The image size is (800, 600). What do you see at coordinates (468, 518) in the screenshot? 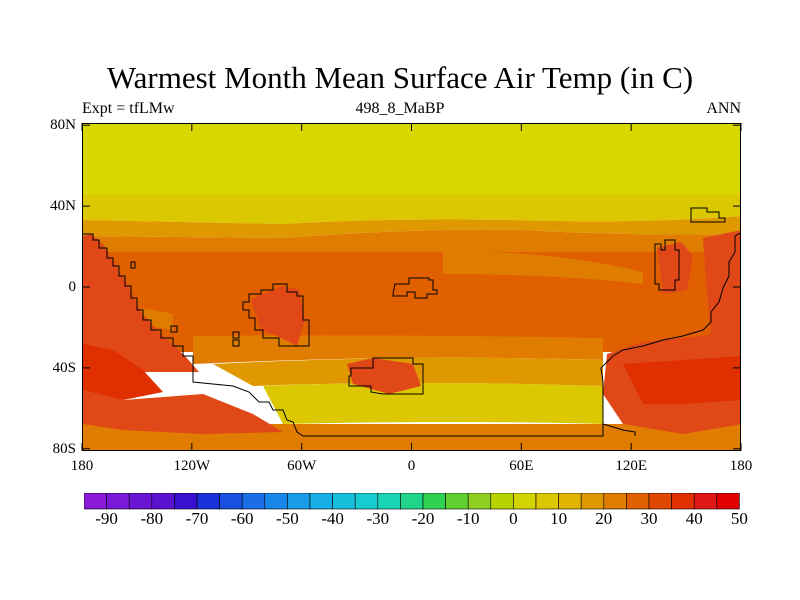
I see `colorbar-label: -10` at bounding box center [468, 518].